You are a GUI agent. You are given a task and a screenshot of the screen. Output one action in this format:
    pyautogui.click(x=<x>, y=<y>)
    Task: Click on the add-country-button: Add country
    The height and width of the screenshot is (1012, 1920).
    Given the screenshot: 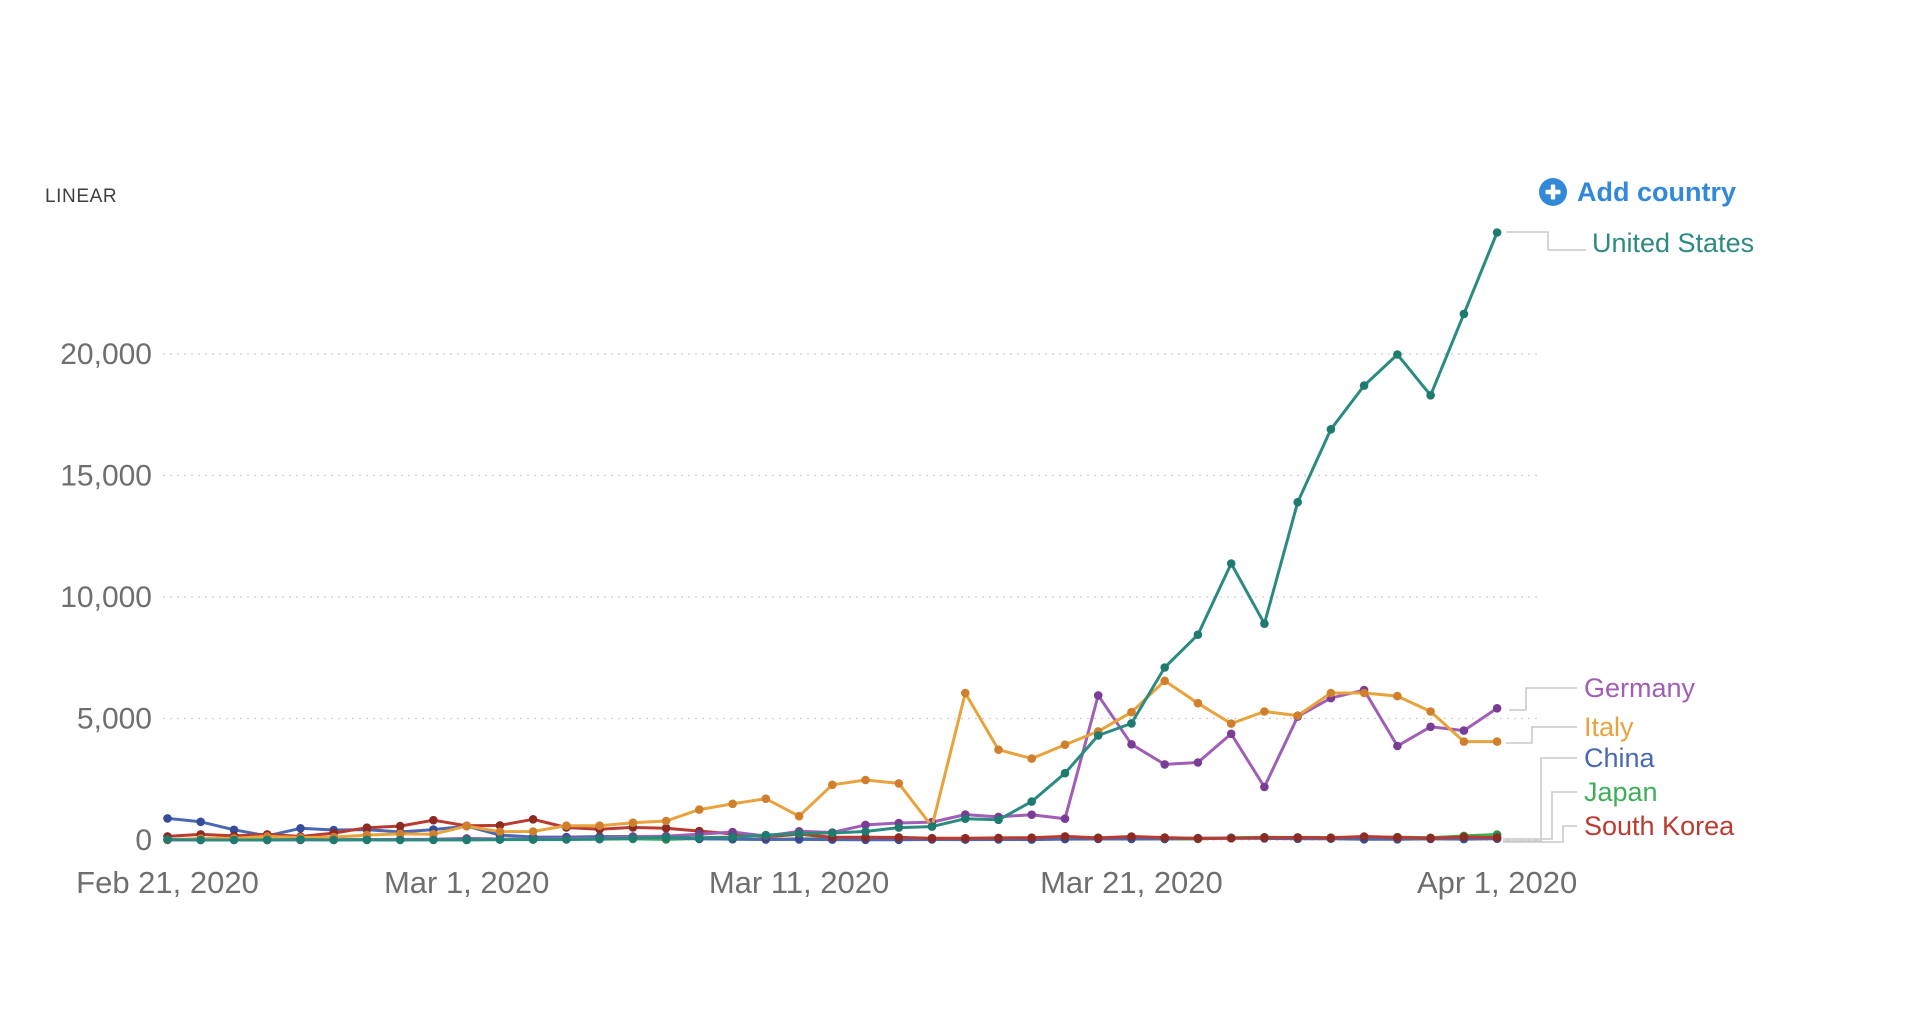 What is the action you would take?
    pyautogui.click(x=1637, y=192)
    